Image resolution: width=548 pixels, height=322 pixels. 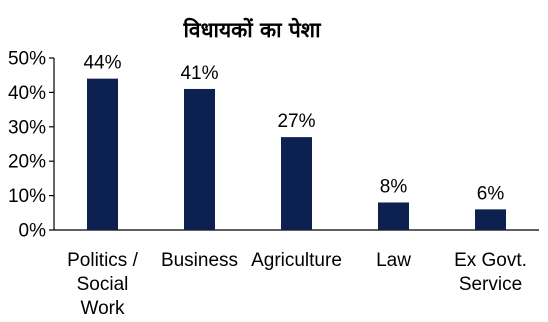 I want to click on y-tick-label: 20%, so click(x=27, y=162).